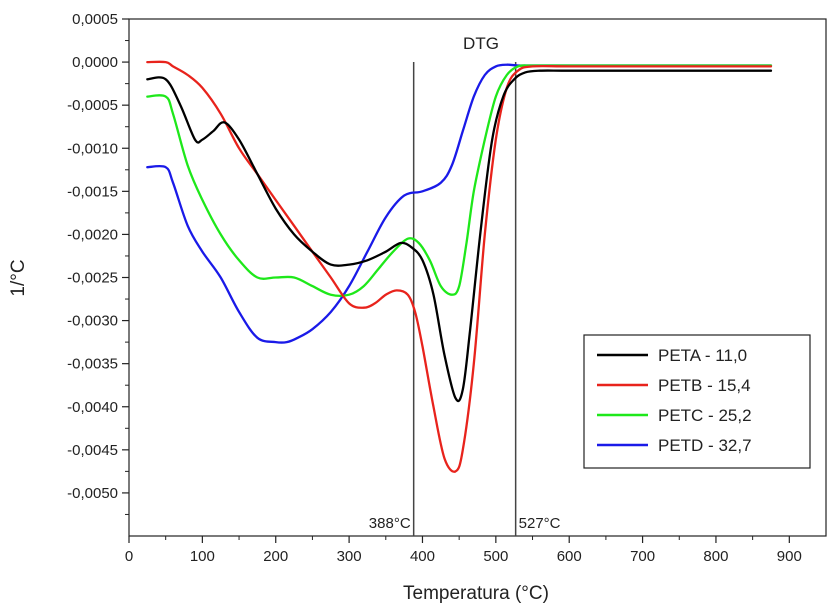  I want to click on chart-title: DTG, so click(481, 43).